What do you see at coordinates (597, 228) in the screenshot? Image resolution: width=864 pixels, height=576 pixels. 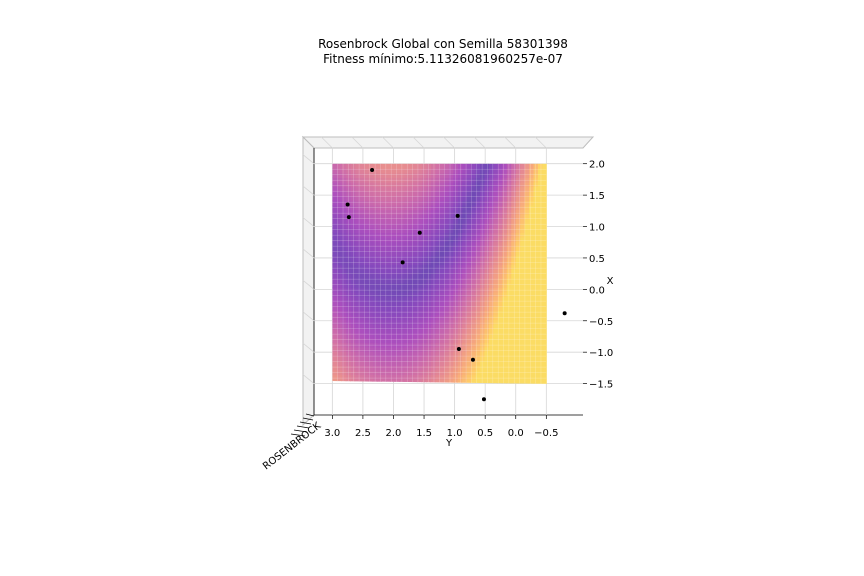 I see `y-tick-label: 1.0` at bounding box center [597, 228].